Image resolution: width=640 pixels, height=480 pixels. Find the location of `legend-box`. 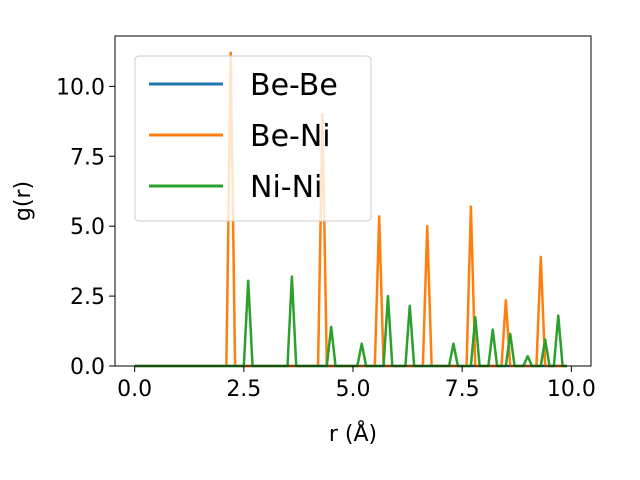

legend-box is located at coordinates (253, 138).